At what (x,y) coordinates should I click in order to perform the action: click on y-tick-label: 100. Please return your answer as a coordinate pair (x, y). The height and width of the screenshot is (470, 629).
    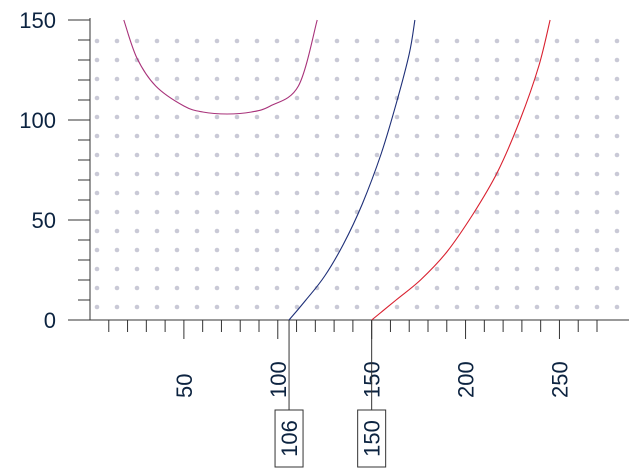
    Looking at the image, I should click on (37, 120).